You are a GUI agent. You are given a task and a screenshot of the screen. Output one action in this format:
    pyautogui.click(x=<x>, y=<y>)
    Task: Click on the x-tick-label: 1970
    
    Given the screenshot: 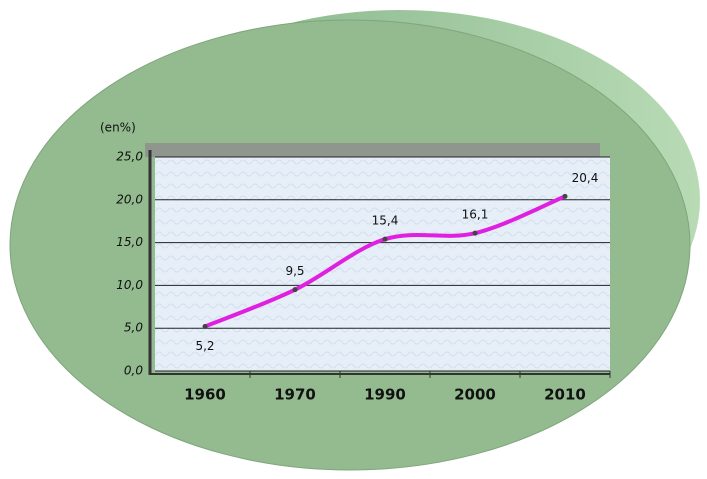 What is the action you would take?
    pyautogui.click(x=295, y=395)
    